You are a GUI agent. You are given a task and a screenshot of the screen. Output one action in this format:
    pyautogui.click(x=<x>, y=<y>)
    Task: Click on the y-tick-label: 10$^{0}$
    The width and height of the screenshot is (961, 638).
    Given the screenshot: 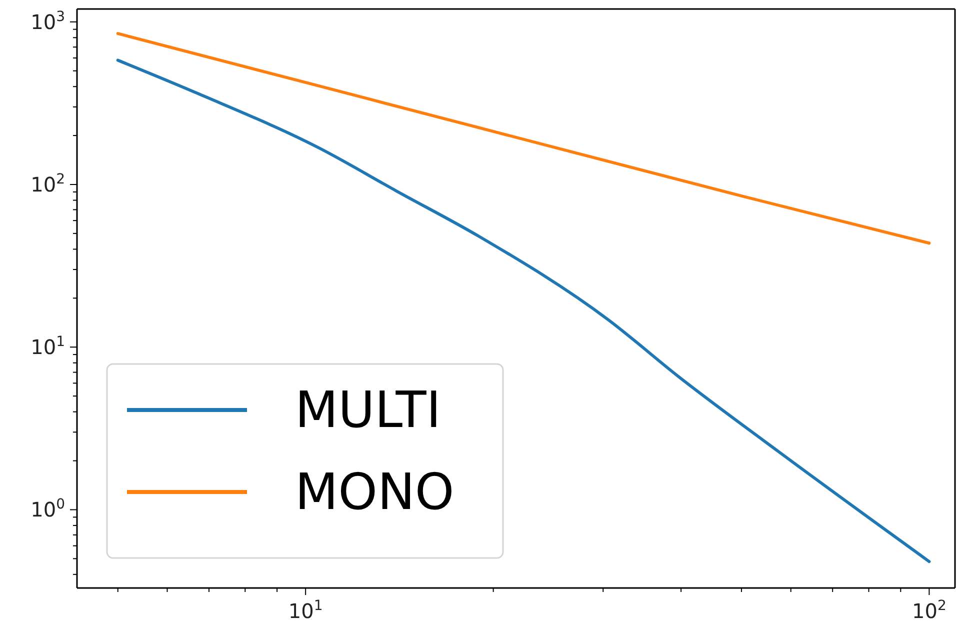 What is the action you would take?
    pyautogui.click(x=47, y=509)
    